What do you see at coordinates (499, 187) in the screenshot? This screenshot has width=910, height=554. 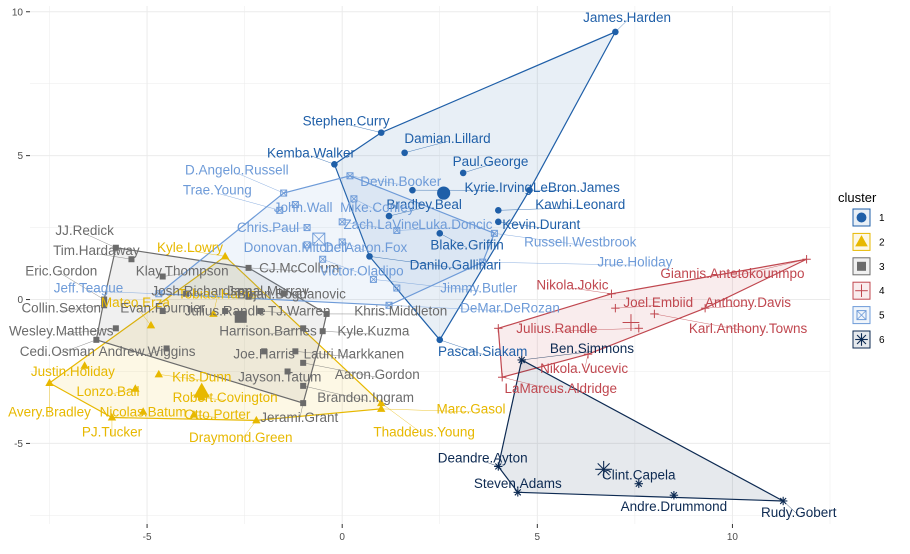 I see `point-label: Kyrie.Irving` at bounding box center [499, 187].